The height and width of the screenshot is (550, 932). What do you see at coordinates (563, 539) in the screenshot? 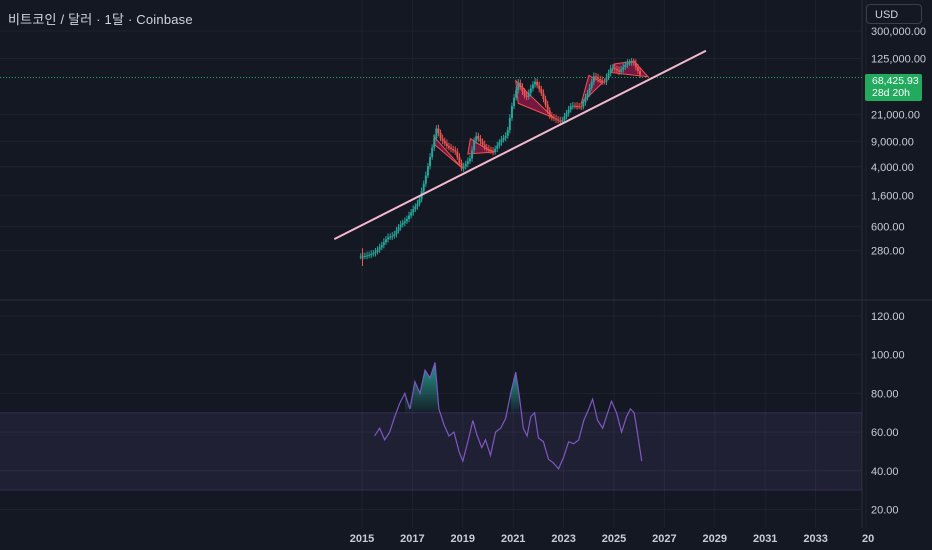
I see `time-axis-label: 2023` at bounding box center [563, 539].